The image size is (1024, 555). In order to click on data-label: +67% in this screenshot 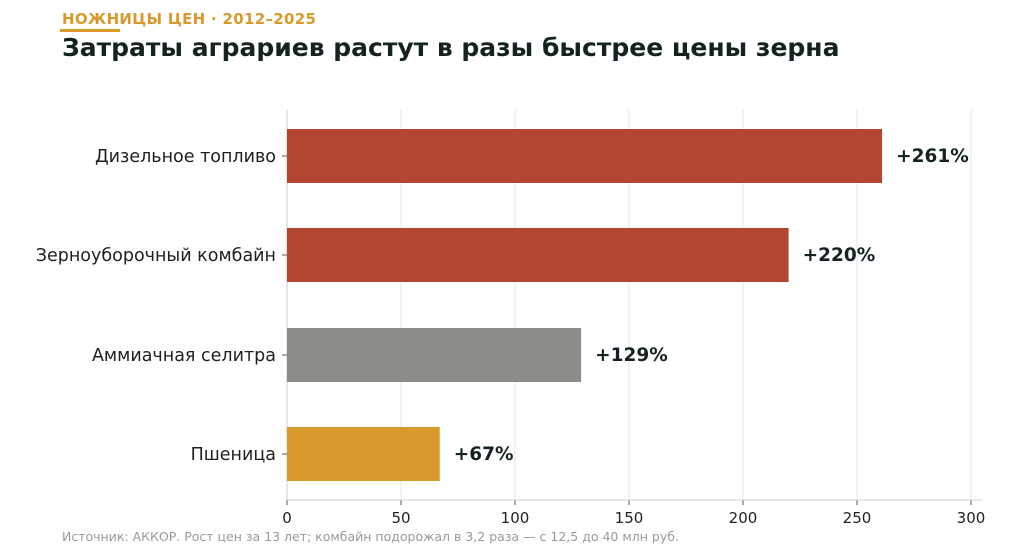, I will do `click(484, 454)`.